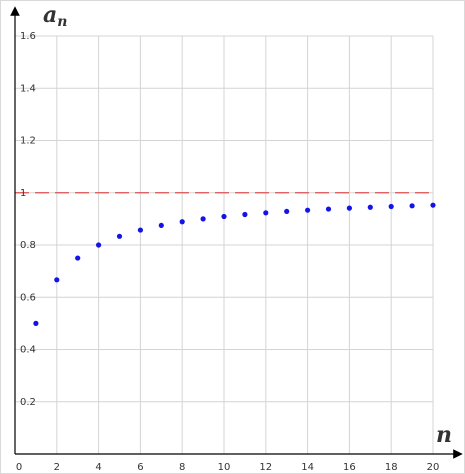 Image resolution: width=465 pixels, height=474 pixels. I want to click on data-point-n8, so click(182, 222).